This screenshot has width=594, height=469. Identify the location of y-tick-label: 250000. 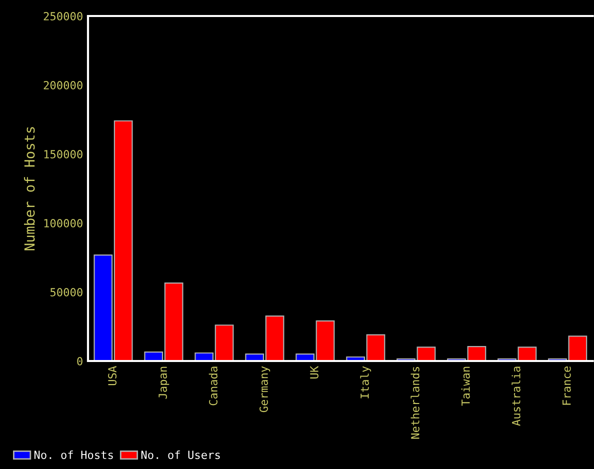
(63, 16).